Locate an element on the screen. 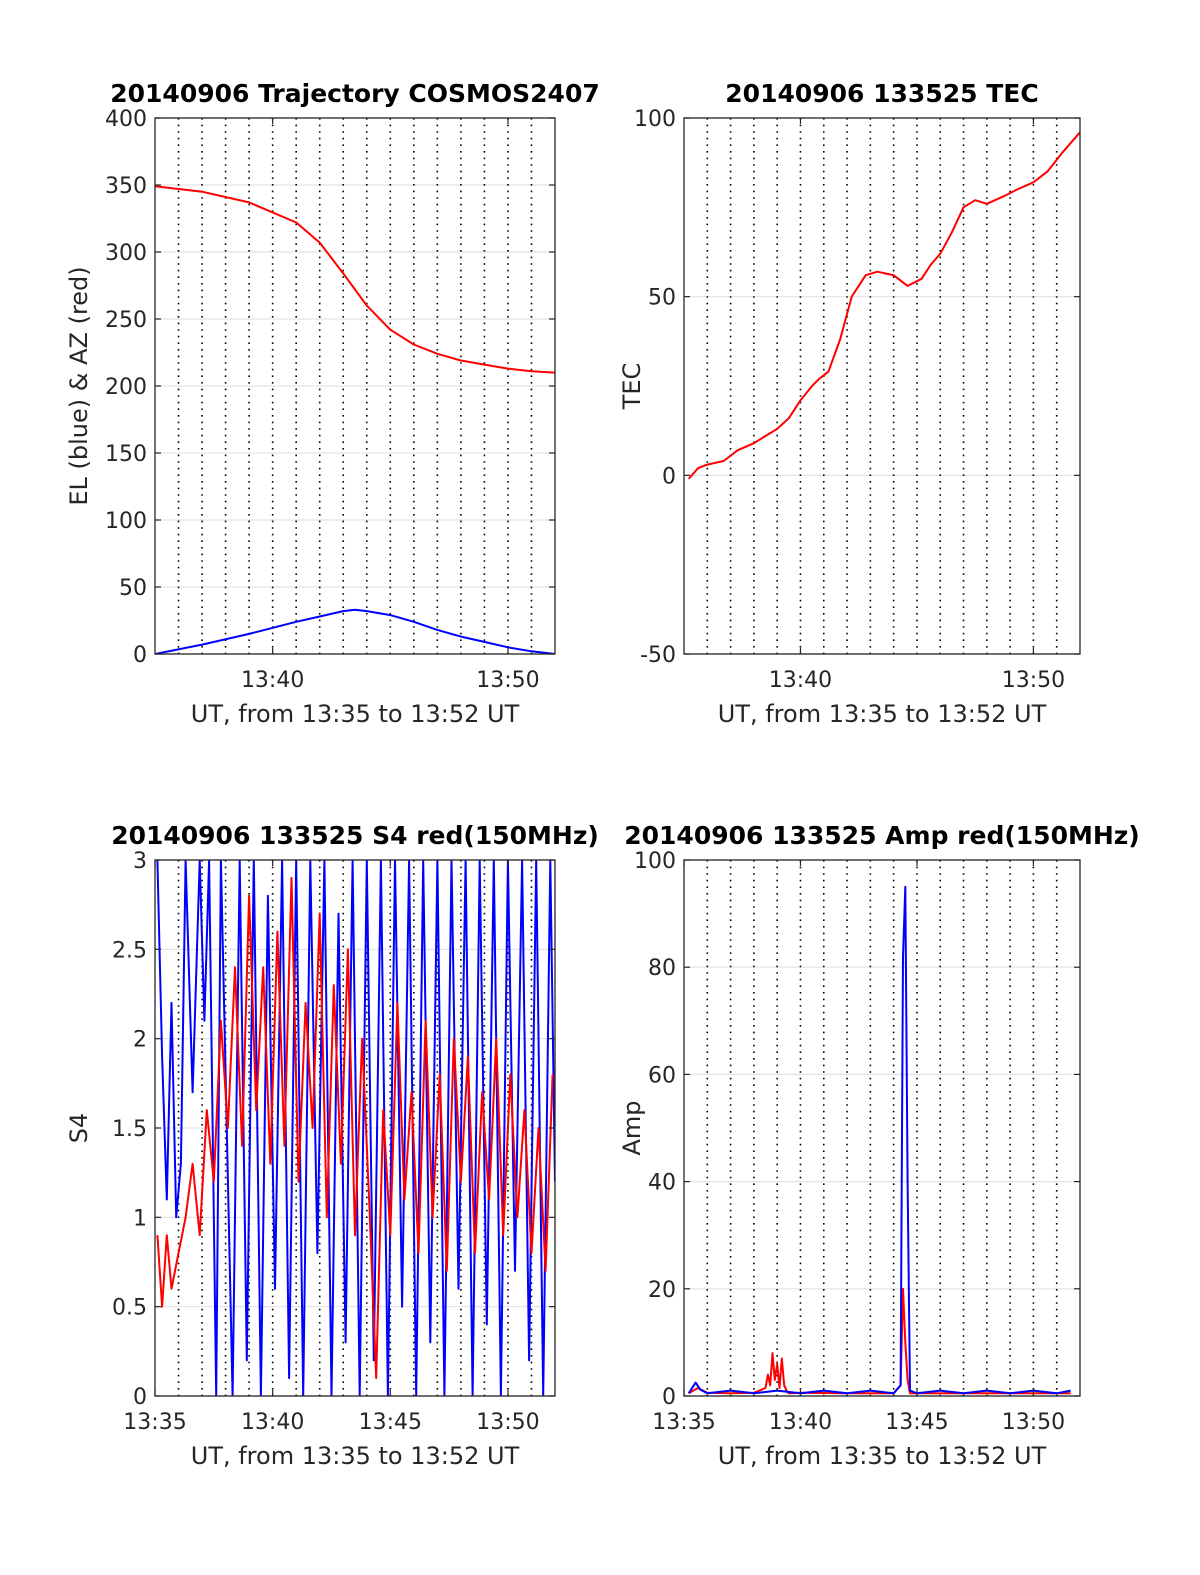 The width and height of the screenshot is (1200, 1575). chart-title: 20140906 Trajectory COSMOS2407 is located at coordinates (355, 93).